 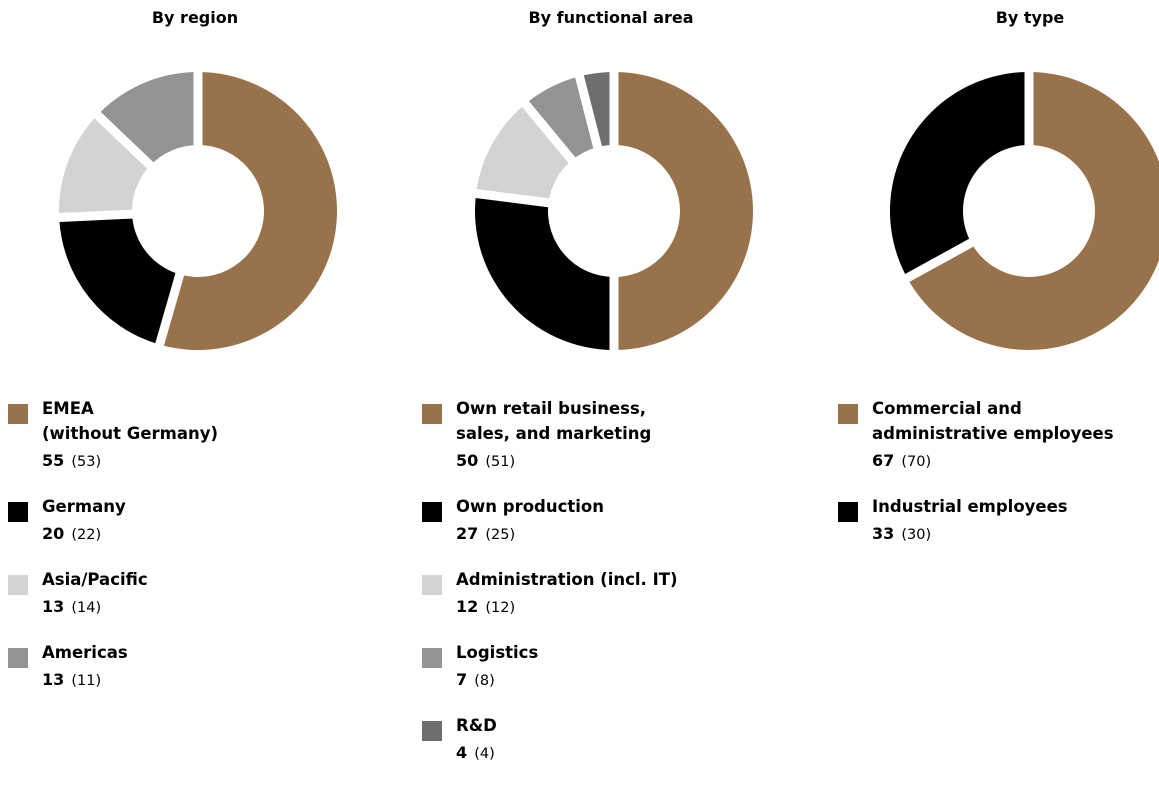 What do you see at coordinates (567, 579) in the screenshot?
I see `legend-label: Administration (incl. IT)` at bounding box center [567, 579].